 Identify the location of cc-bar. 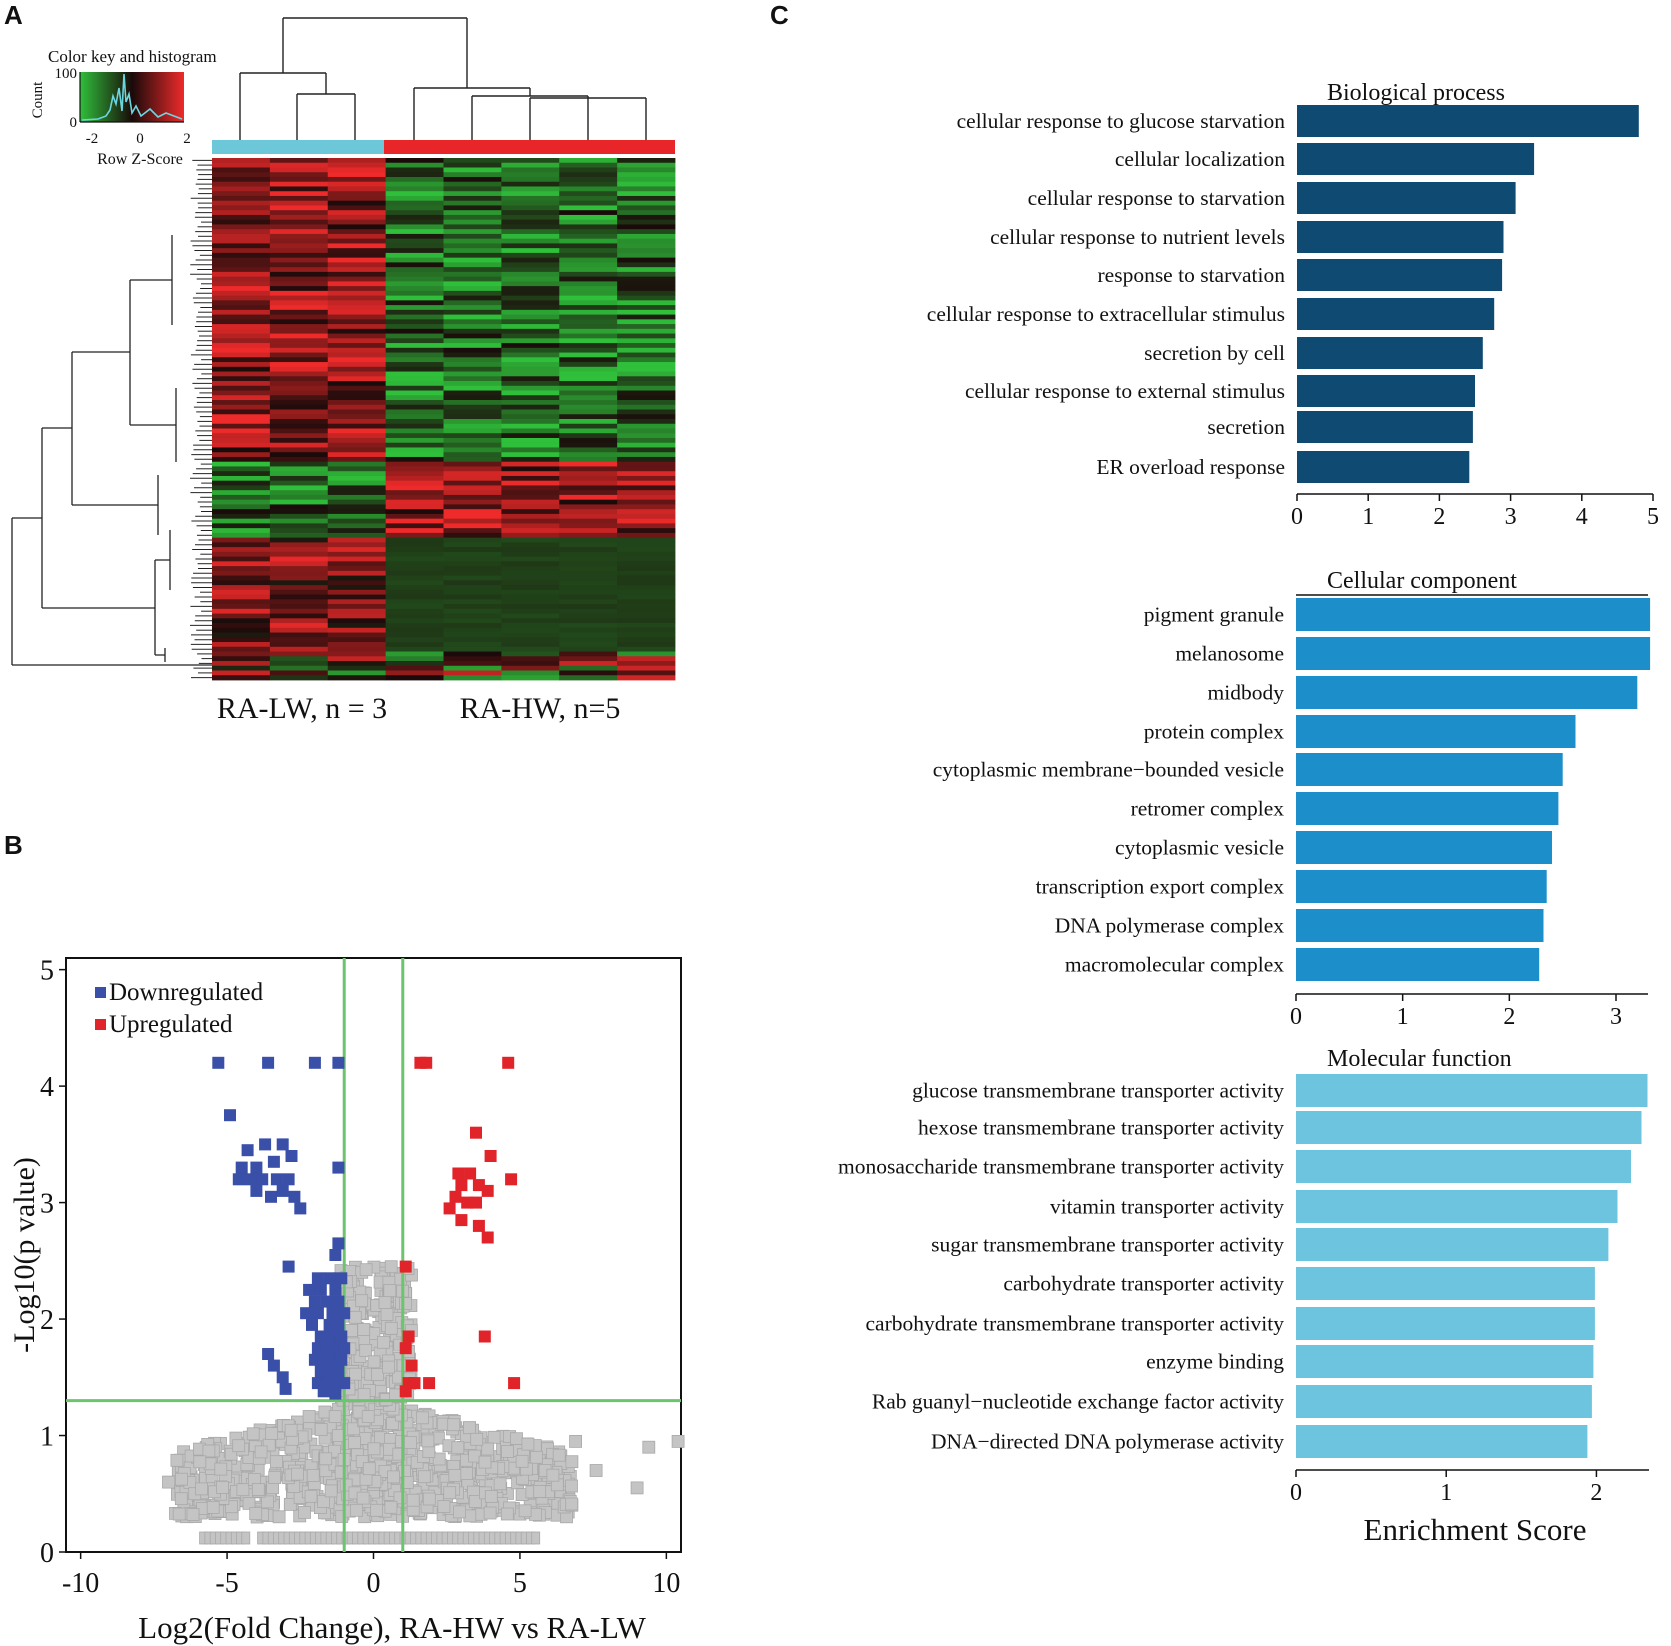
(1421, 886).